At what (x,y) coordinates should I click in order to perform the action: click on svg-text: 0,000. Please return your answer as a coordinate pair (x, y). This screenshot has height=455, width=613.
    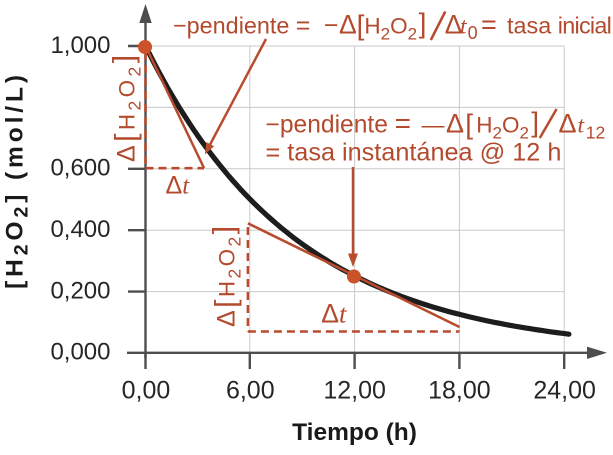
    Looking at the image, I should click on (80, 352).